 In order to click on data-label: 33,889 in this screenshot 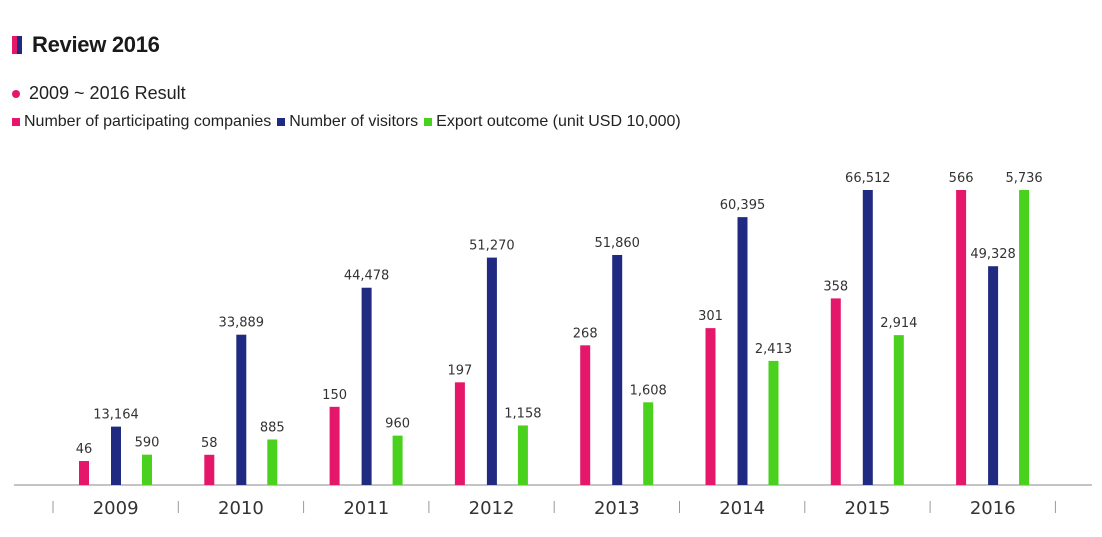, I will do `click(242, 323)`.